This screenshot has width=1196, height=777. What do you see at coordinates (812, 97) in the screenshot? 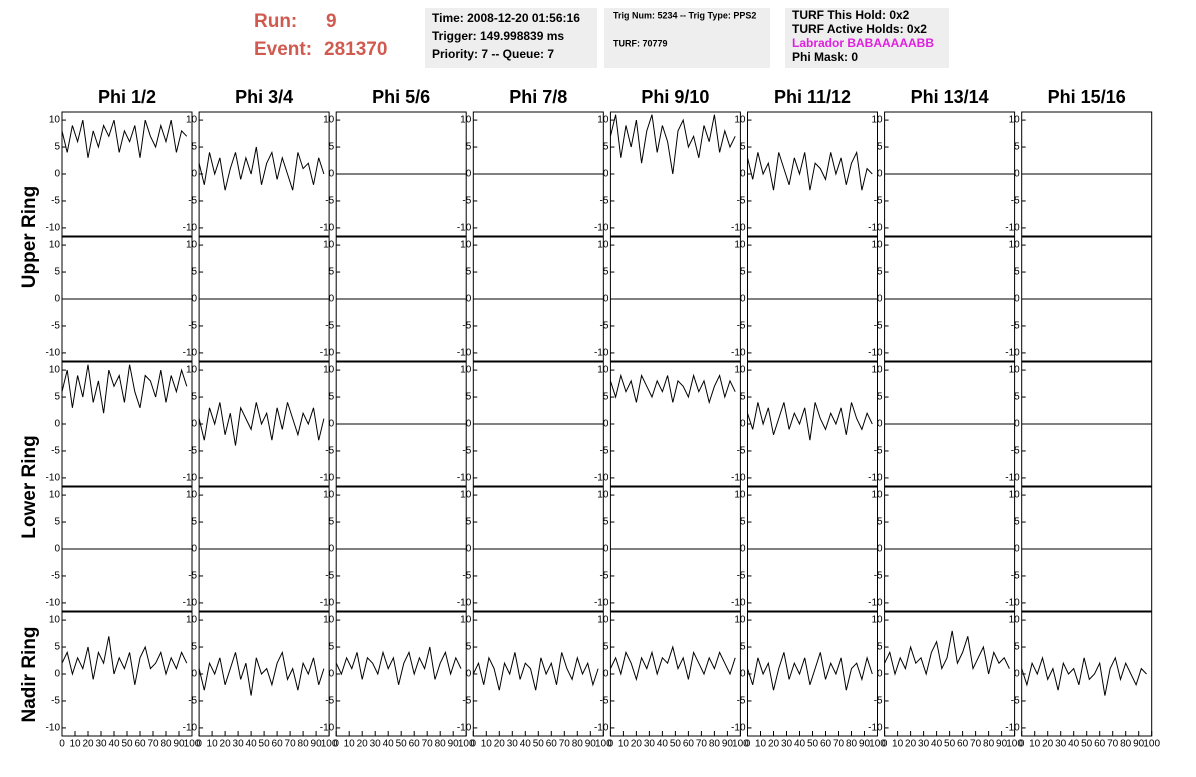
I see `column-title: Phi 11/12` at bounding box center [812, 97].